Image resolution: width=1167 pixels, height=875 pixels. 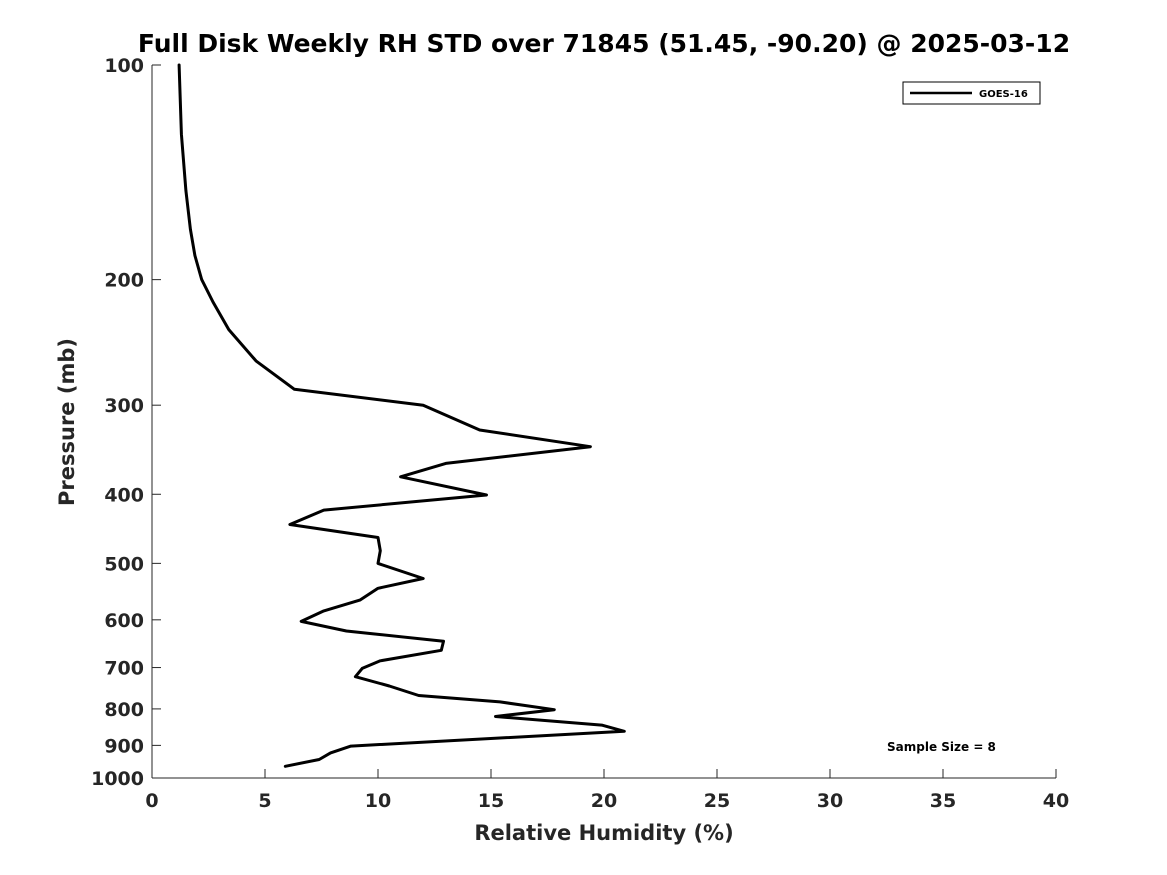 What do you see at coordinates (124, 669) in the screenshot?
I see `y-tick-label: 700` at bounding box center [124, 669].